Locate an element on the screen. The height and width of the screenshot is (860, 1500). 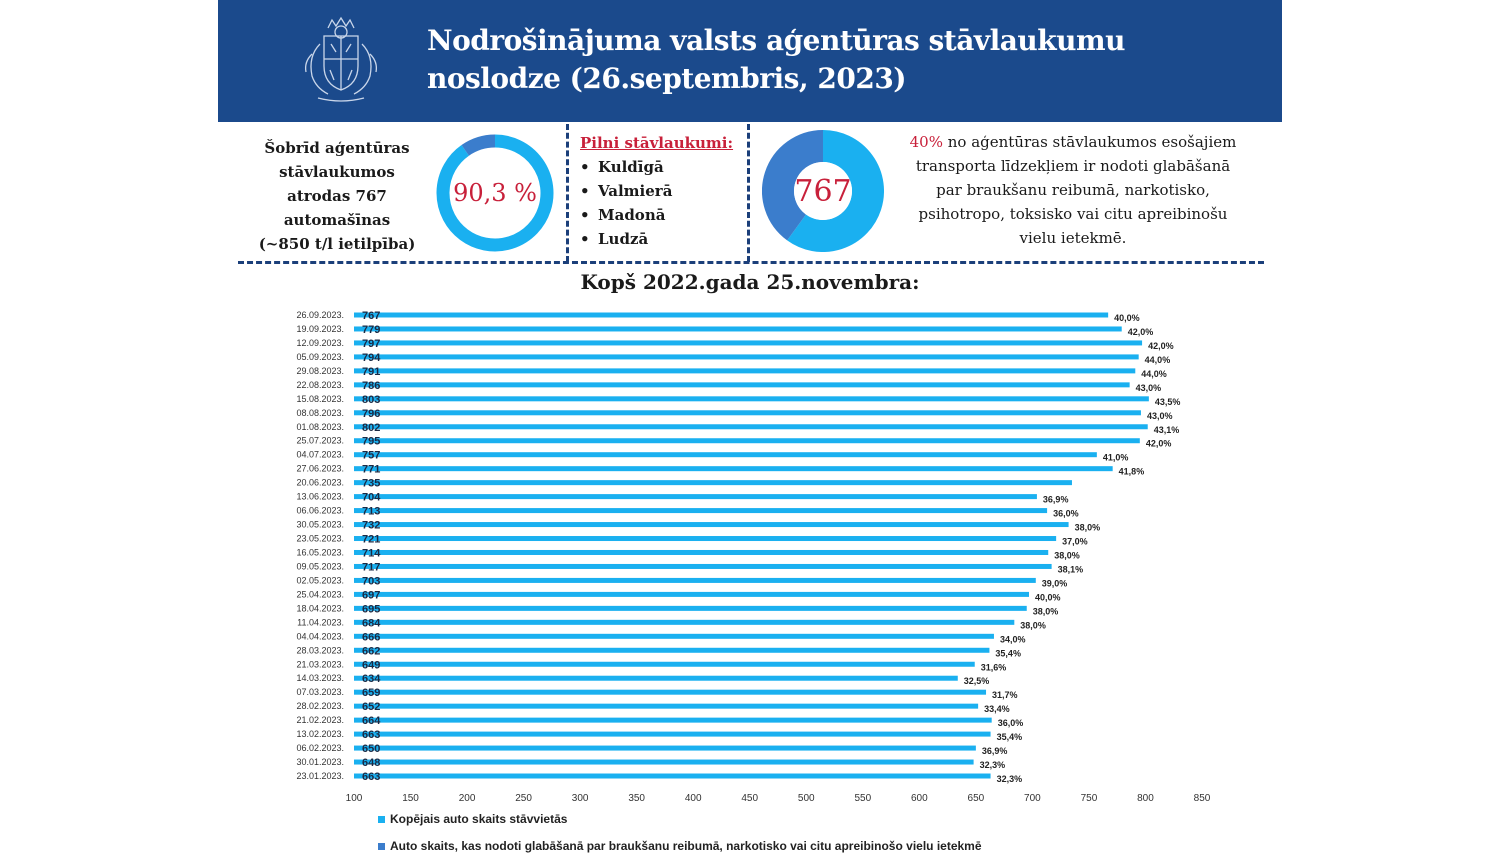
share-data-label: 40,0% is located at coordinates (1127, 318).